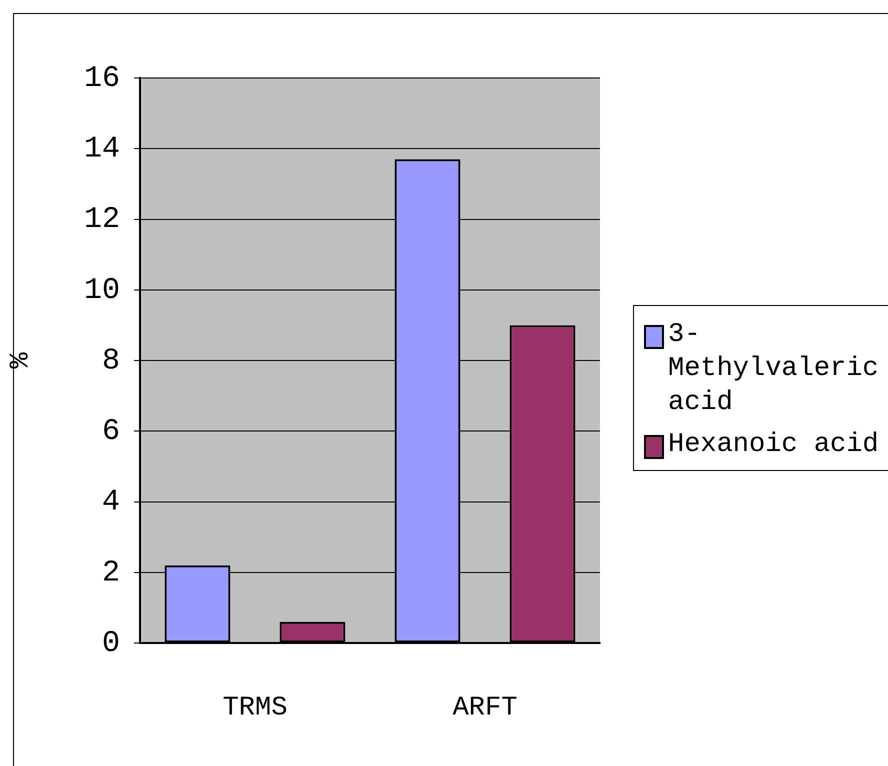 This screenshot has width=888, height=766. What do you see at coordinates (102, 149) in the screenshot?
I see `y-tick-label: 14` at bounding box center [102, 149].